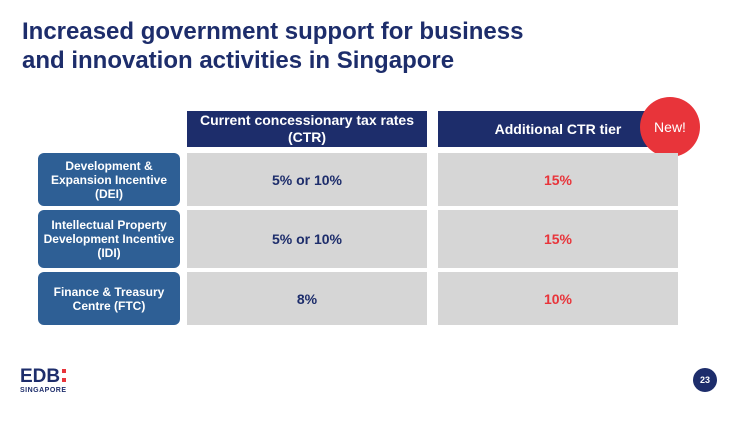 The height and width of the screenshot is (424, 740). What do you see at coordinates (307, 298) in the screenshot?
I see `cell-ftc-ctr: 8%` at bounding box center [307, 298].